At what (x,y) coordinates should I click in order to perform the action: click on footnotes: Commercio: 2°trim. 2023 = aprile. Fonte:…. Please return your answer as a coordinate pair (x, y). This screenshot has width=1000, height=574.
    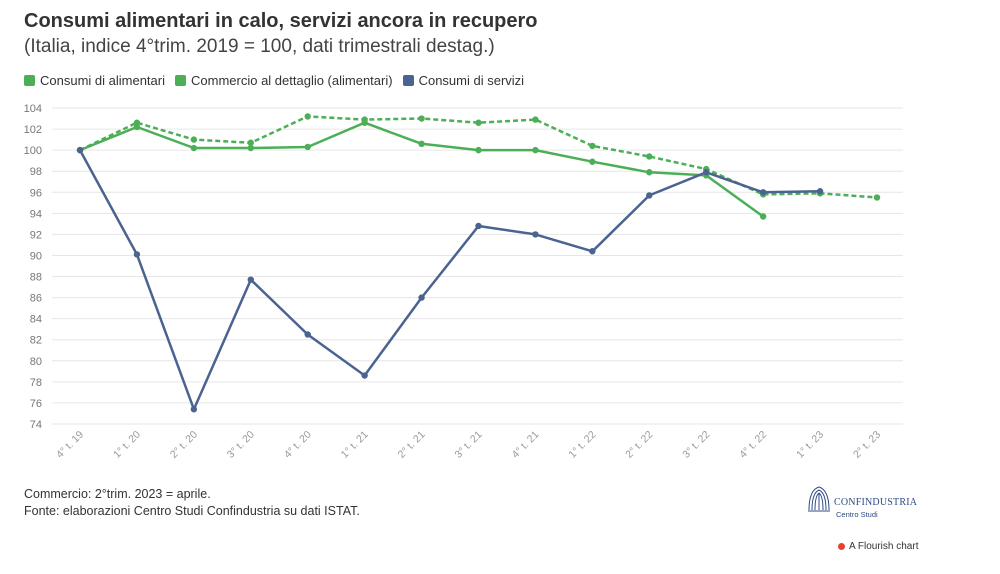
    Looking at the image, I should click on (192, 503).